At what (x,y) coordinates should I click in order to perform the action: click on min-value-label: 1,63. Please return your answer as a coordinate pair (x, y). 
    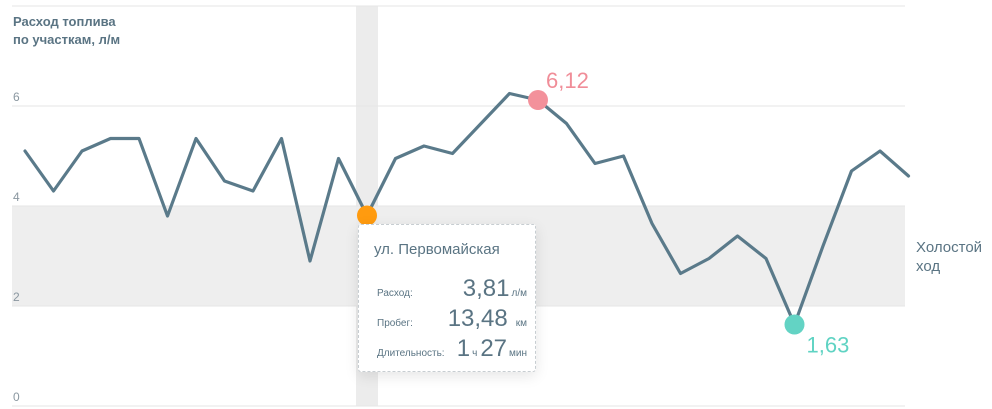
    Looking at the image, I should click on (828, 345).